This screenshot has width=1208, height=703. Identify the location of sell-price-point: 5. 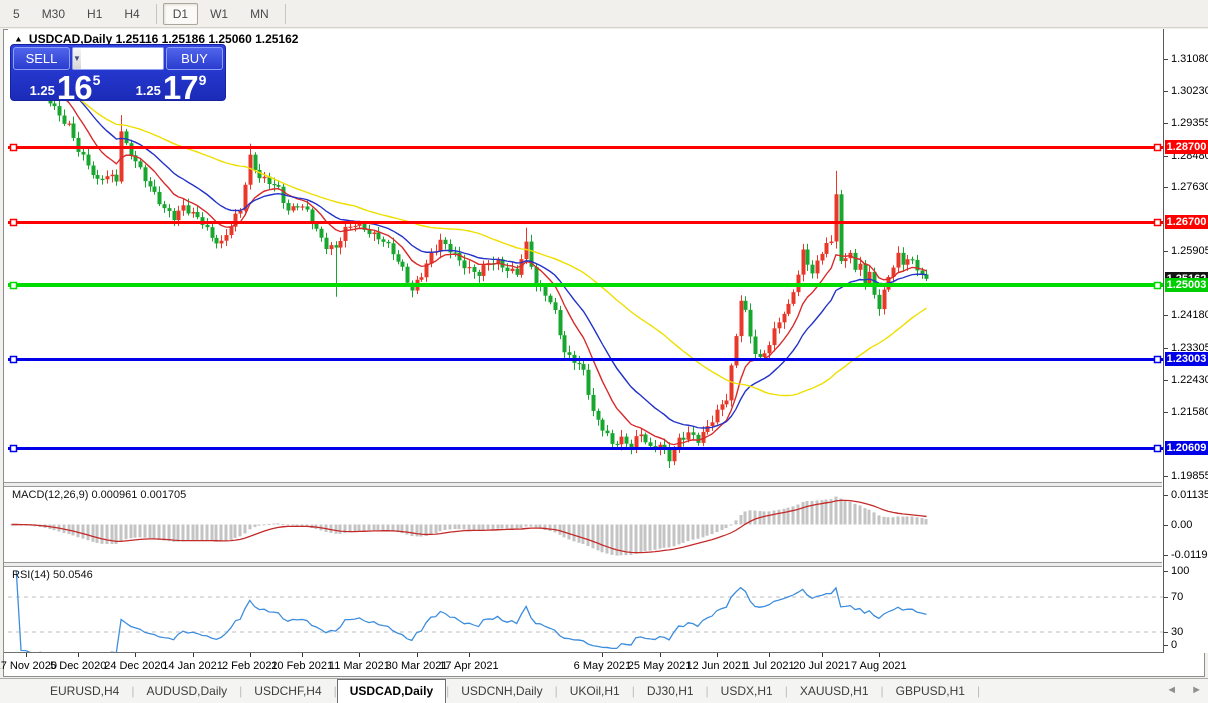
(96, 80).